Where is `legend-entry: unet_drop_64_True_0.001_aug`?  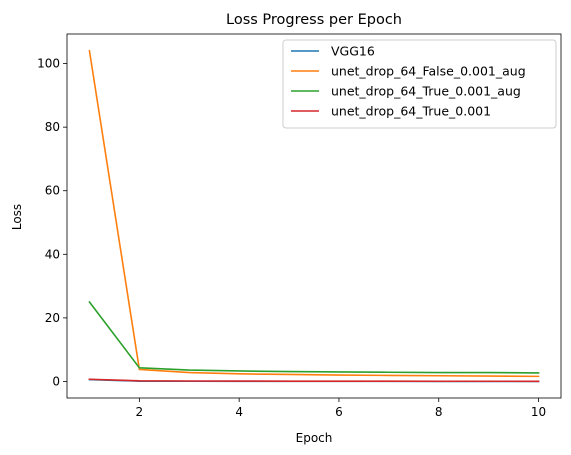
legend-entry: unet_drop_64_True_0.001_aug is located at coordinates (426, 91).